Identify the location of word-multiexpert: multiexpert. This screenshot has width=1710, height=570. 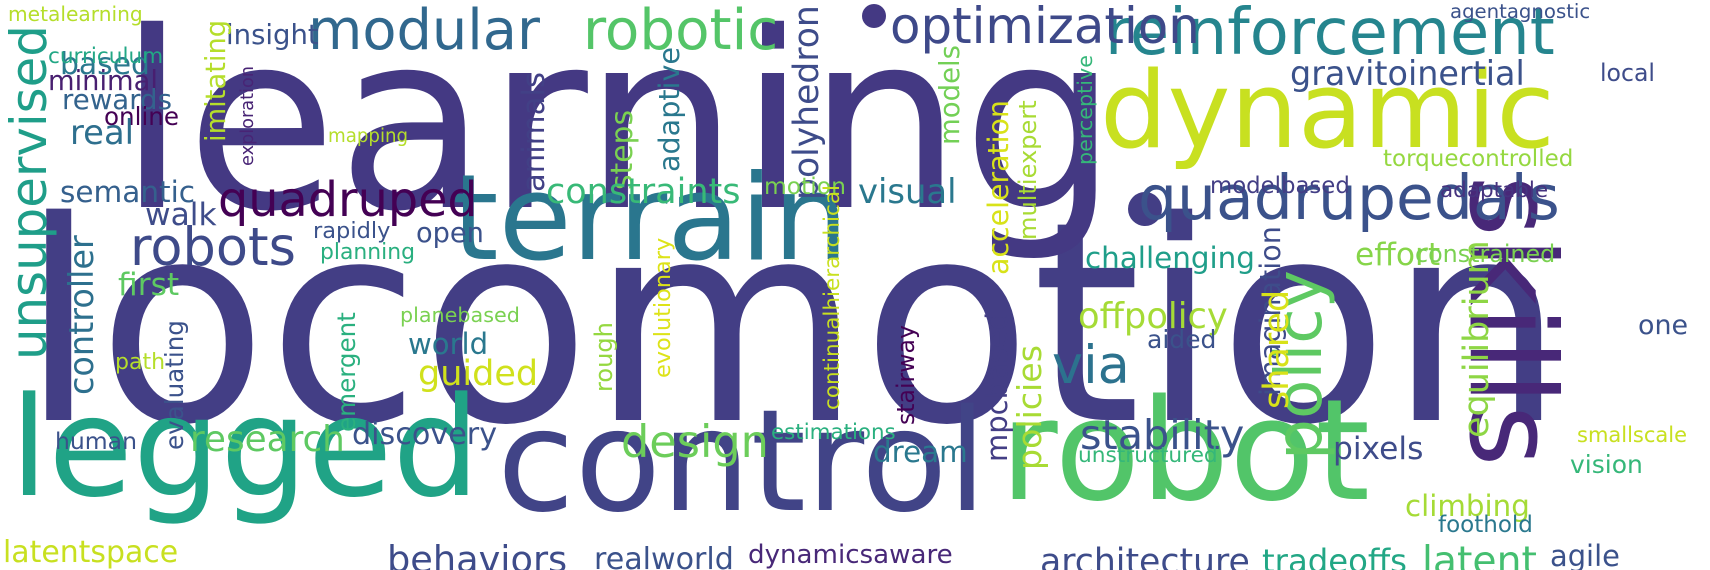
(1028, 170).